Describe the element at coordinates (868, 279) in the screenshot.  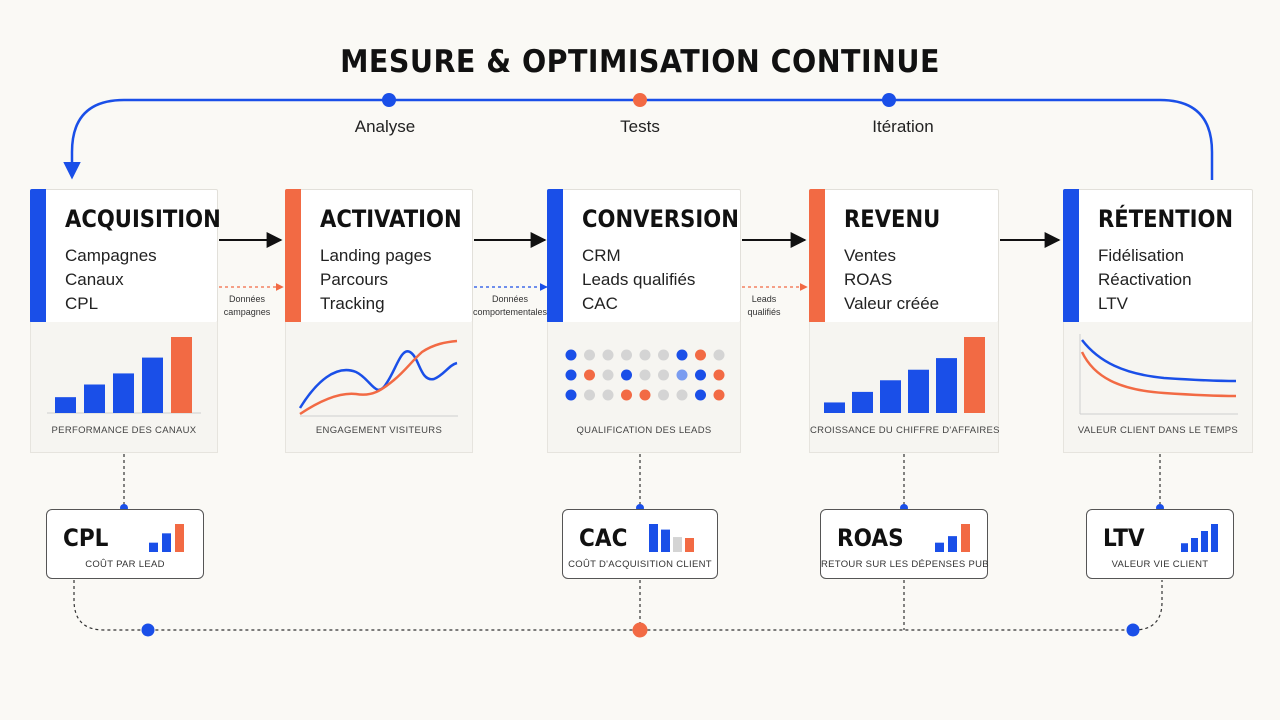
I see `stage-item: ROAS` at that location.